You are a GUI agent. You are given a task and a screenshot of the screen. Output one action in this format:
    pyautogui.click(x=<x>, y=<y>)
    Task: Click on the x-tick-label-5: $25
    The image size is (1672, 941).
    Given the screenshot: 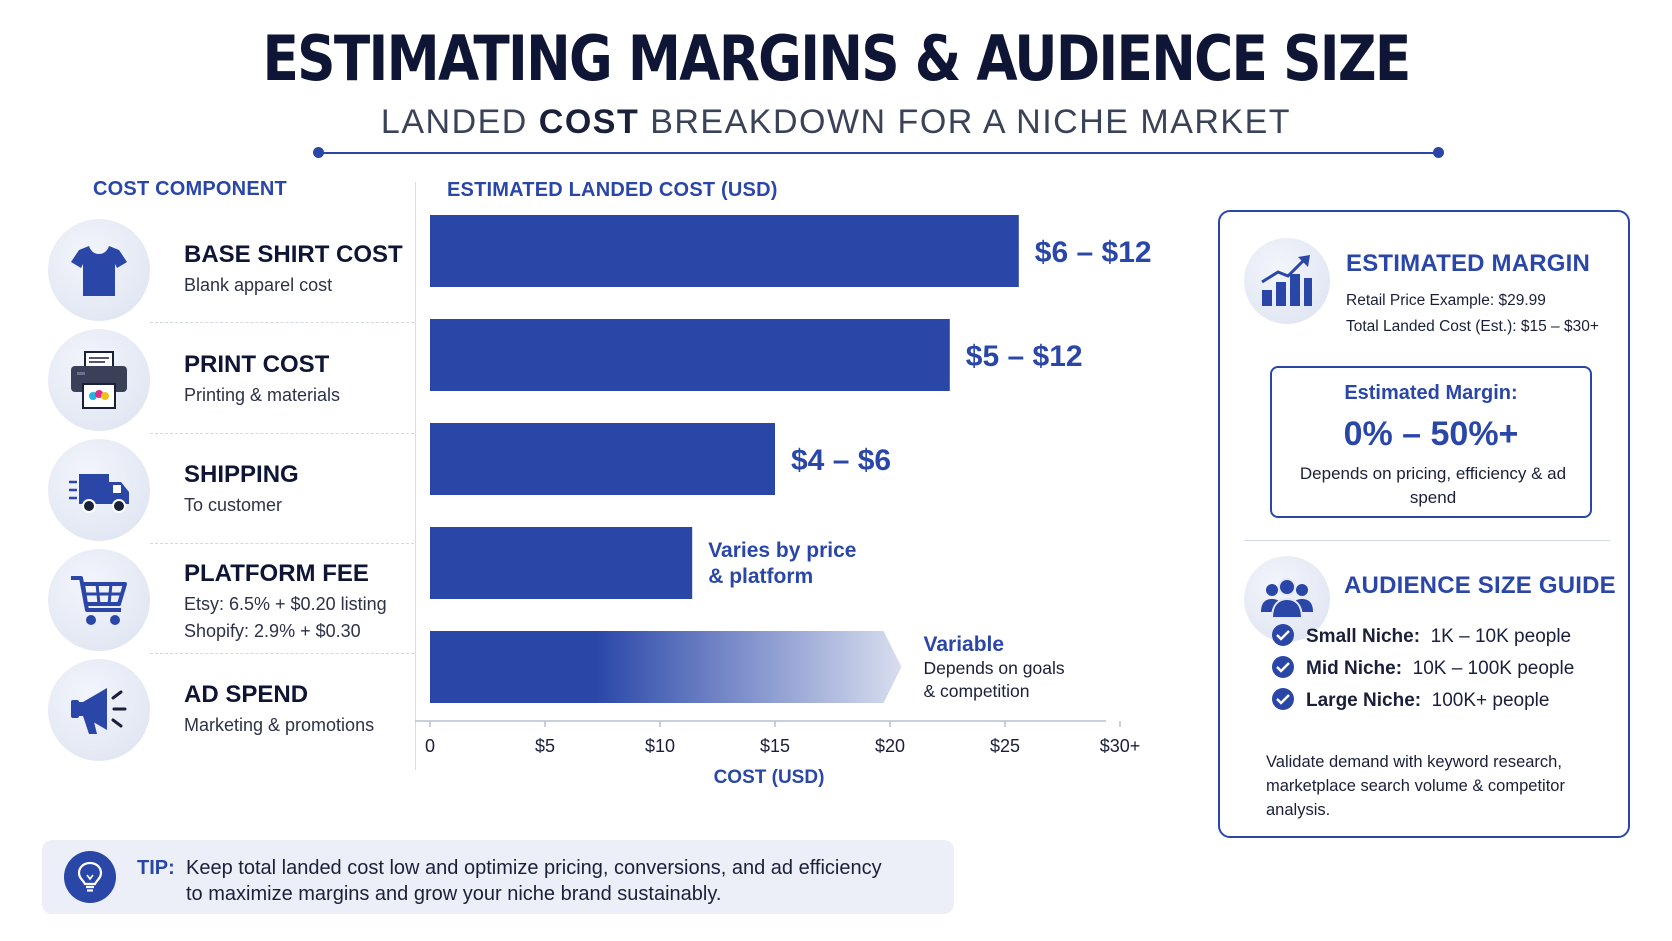 What is the action you would take?
    pyautogui.click(x=1005, y=746)
    